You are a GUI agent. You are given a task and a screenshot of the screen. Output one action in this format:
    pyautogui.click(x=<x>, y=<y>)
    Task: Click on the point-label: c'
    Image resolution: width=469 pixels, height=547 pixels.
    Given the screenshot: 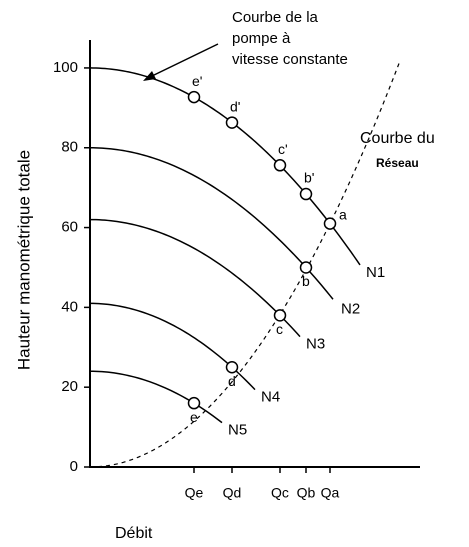 What is the action you would take?
    pyautogui.click(x=283, y=149)
    